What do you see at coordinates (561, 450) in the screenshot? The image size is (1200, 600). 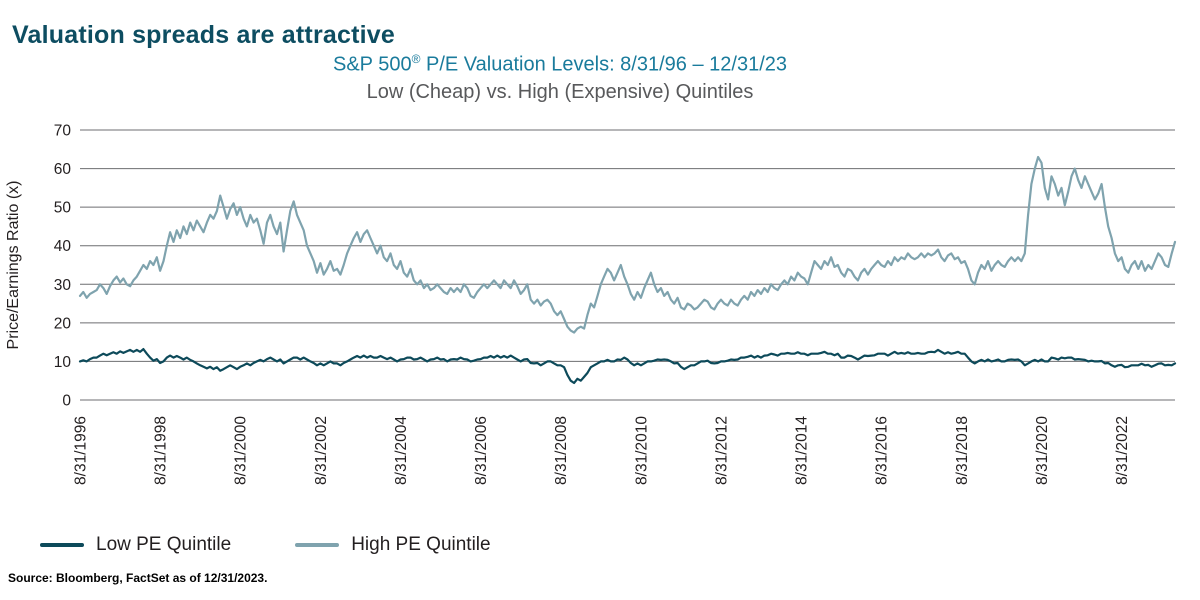 I see `svg-text: 8/31/2008` at bounding box center [561, 450].